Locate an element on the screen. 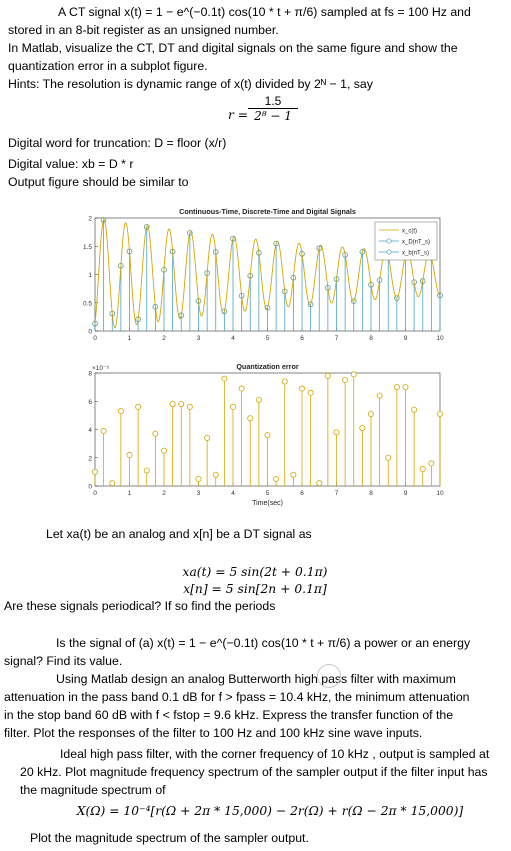 The height and width of the screenshot is (851, 511). p2-eq1: xa(t) = 5 sin(2t + 0.1π) is located at coordinates (255, 572).